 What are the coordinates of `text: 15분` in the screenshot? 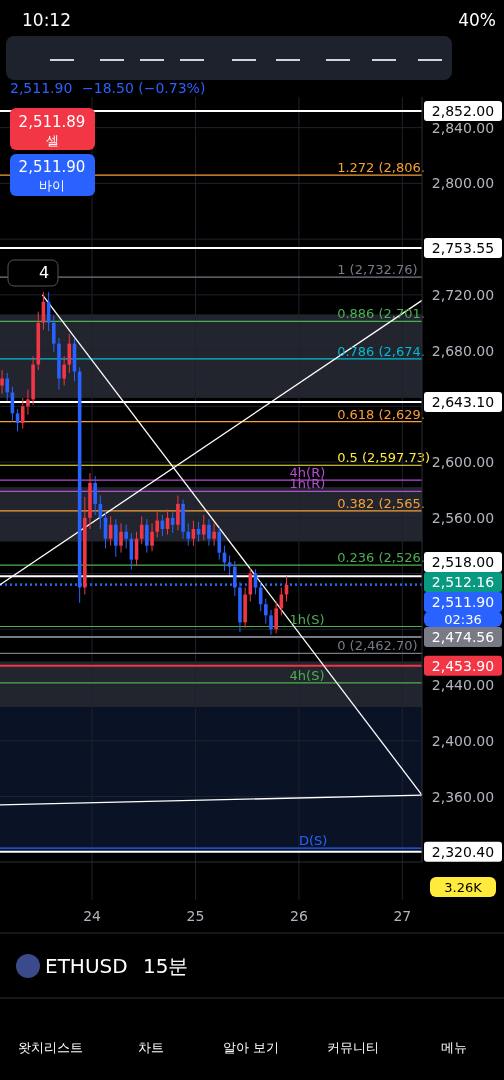 It's located at (166, 966).